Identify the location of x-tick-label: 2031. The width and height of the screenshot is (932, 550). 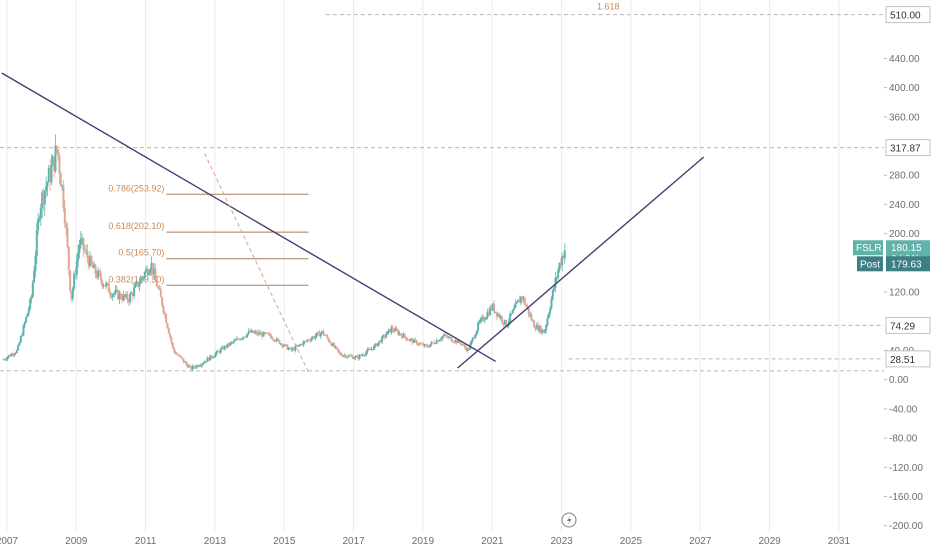
(839, 541).